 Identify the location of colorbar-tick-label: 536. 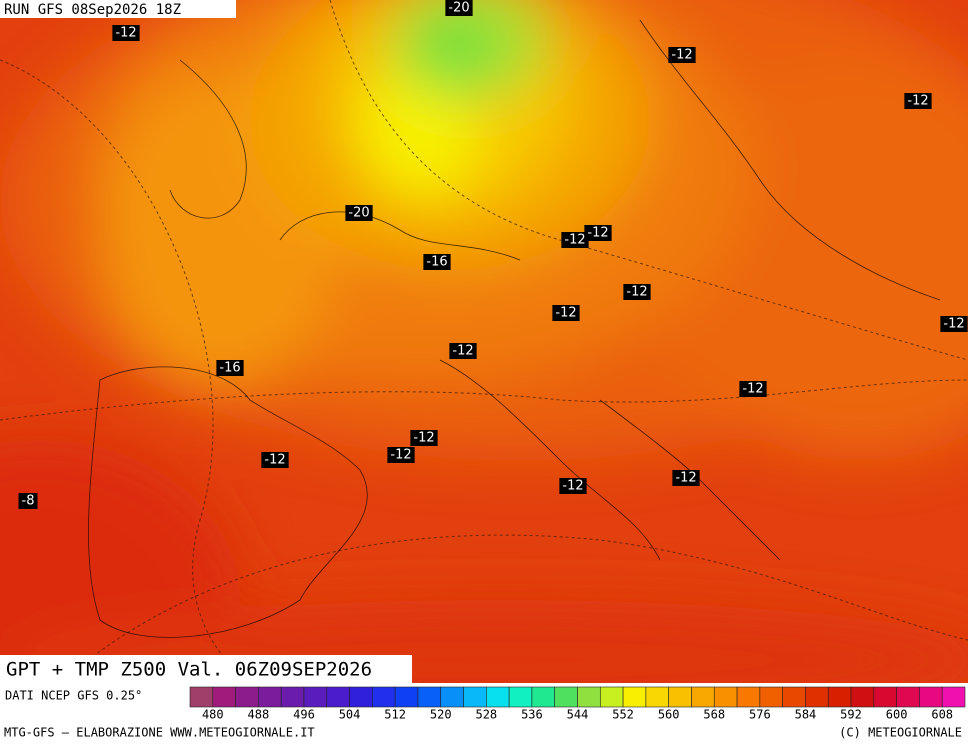
(532, 715).